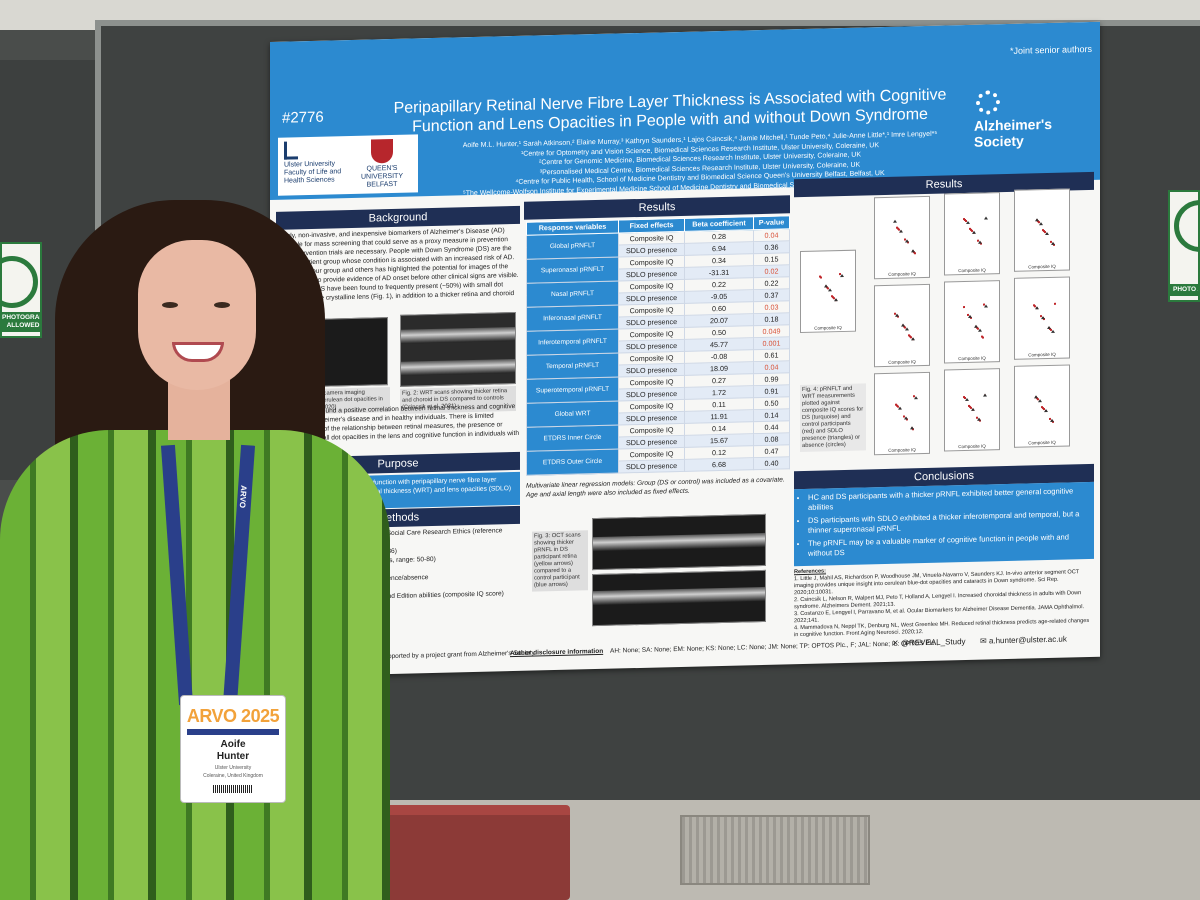 The height and width of the screenshot is (900, 1200). Describe the element at coordinates (233, 789) in the screenshot. I see `barcode` at that location.